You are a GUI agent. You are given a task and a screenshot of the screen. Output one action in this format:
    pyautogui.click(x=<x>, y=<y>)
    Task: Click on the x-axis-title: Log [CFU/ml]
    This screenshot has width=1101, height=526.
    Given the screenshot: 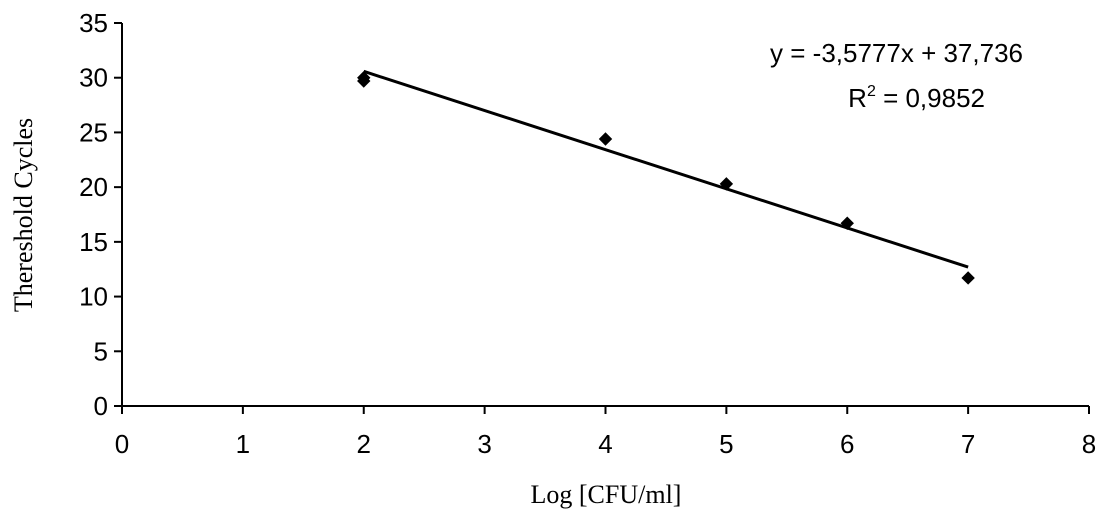 What is the action you would take?
    pyautogui.click(x=606, y=494)
    